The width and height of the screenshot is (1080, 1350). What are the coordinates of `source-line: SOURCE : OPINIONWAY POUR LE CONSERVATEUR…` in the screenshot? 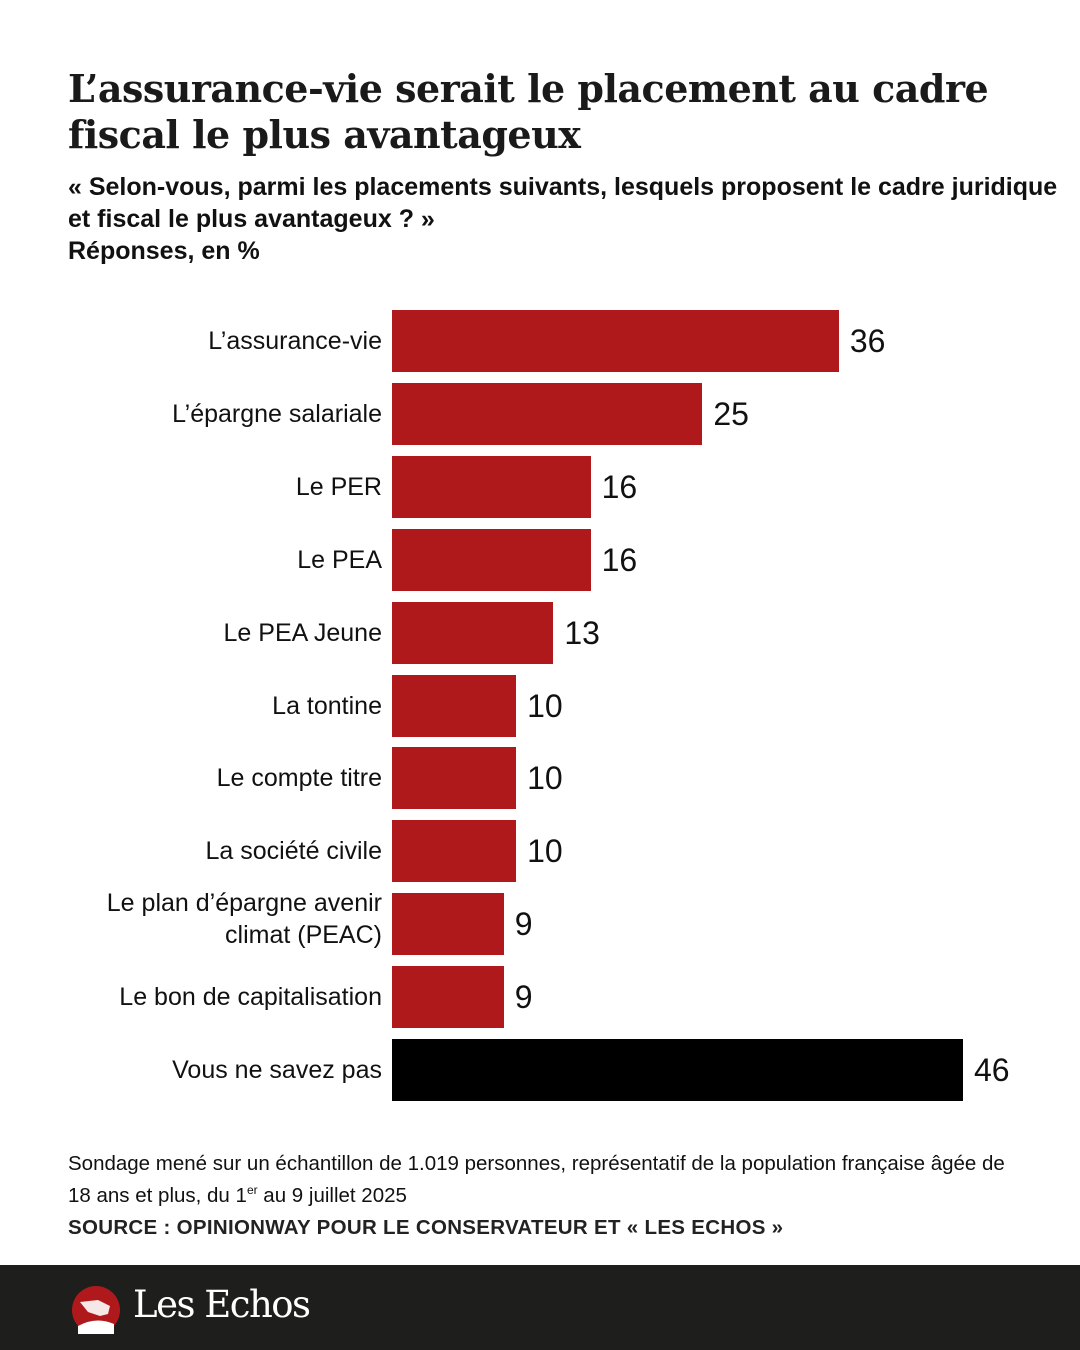 It's located at (426, 1227).